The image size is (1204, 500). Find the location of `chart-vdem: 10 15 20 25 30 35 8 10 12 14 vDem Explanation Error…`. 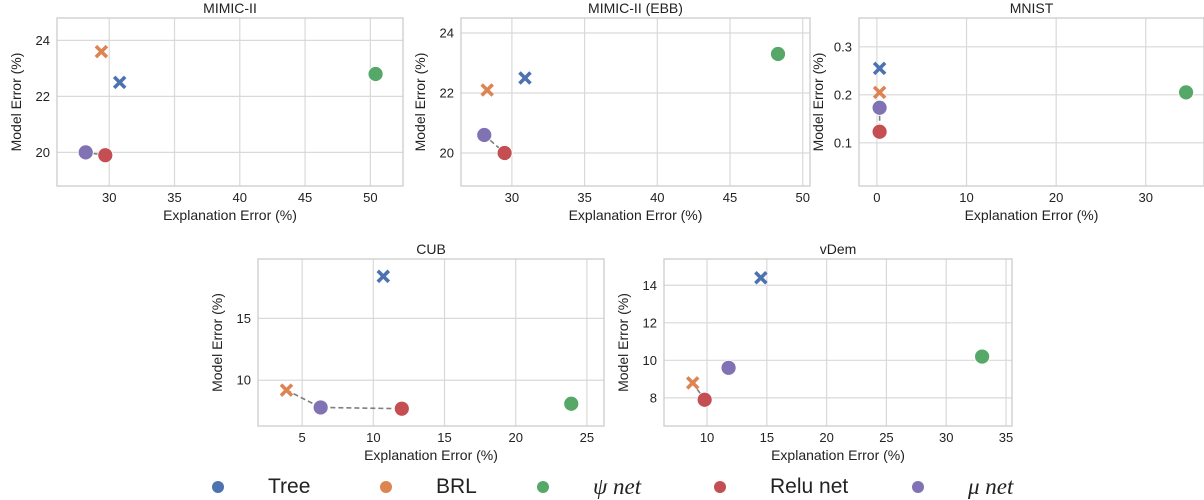

chart-vdem: 10 15 20 25 30 35 8 10 12 14 vDem Explanation Error… is located at coordinates (814, 352).